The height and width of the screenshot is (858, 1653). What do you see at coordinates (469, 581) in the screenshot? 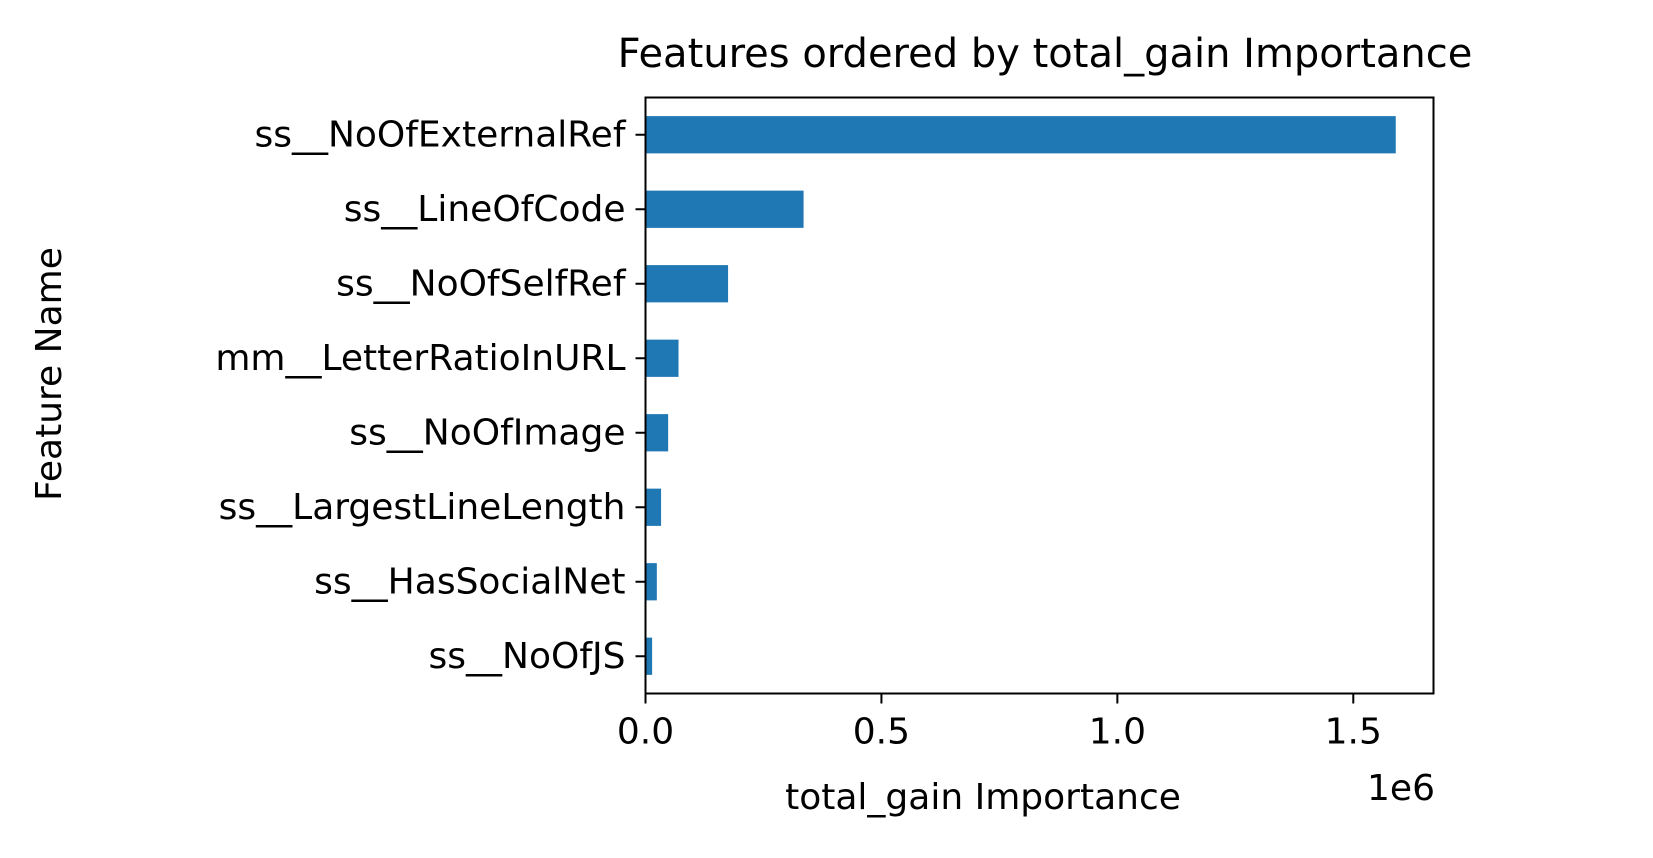
I see `y-tick-label: ss__HasSocialNet` at bounding box center [469, 581].